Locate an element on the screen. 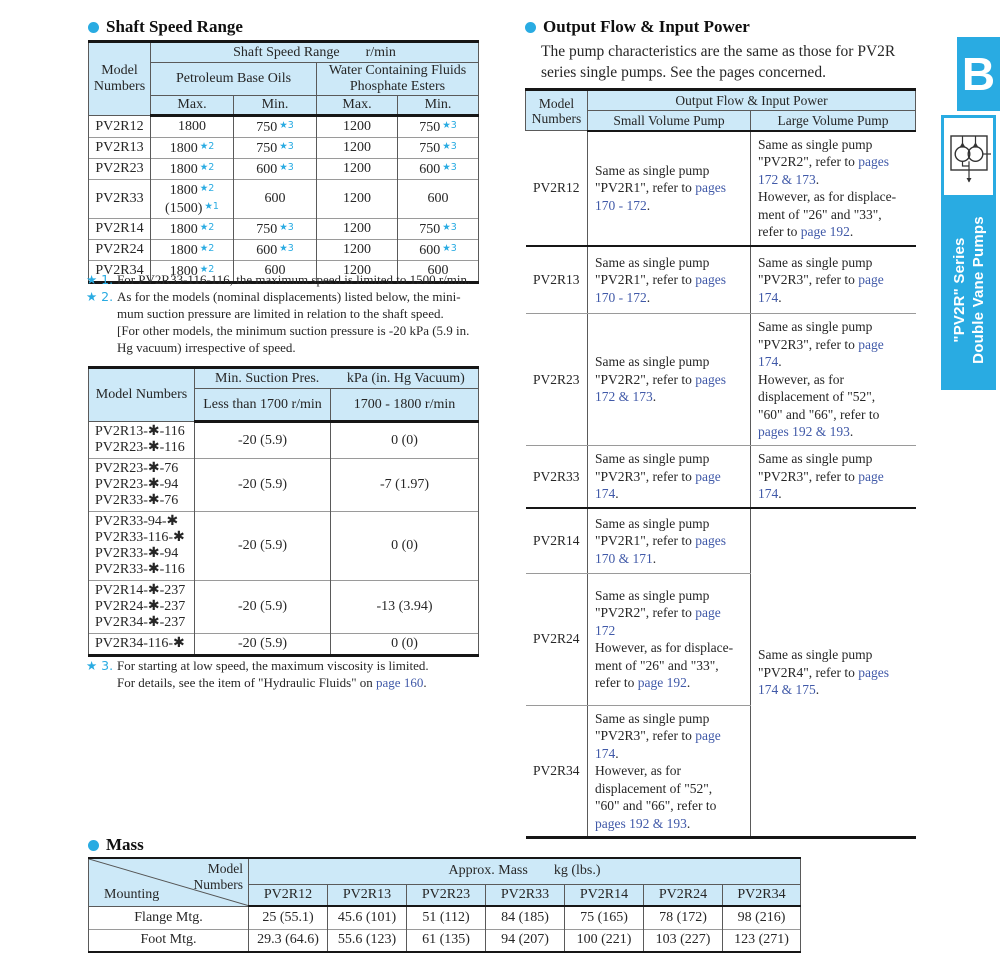 This screenshot has width=1000, height=964. mass-value: 61 (135) is located at coordinates (446, 940).